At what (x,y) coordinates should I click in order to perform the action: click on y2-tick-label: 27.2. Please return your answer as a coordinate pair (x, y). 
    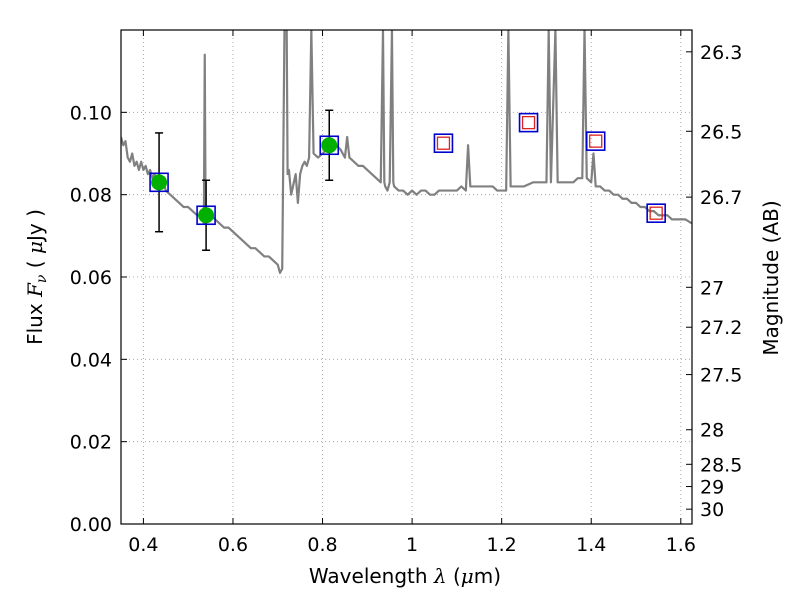
    Looking at the image, I should click on (721, 328).